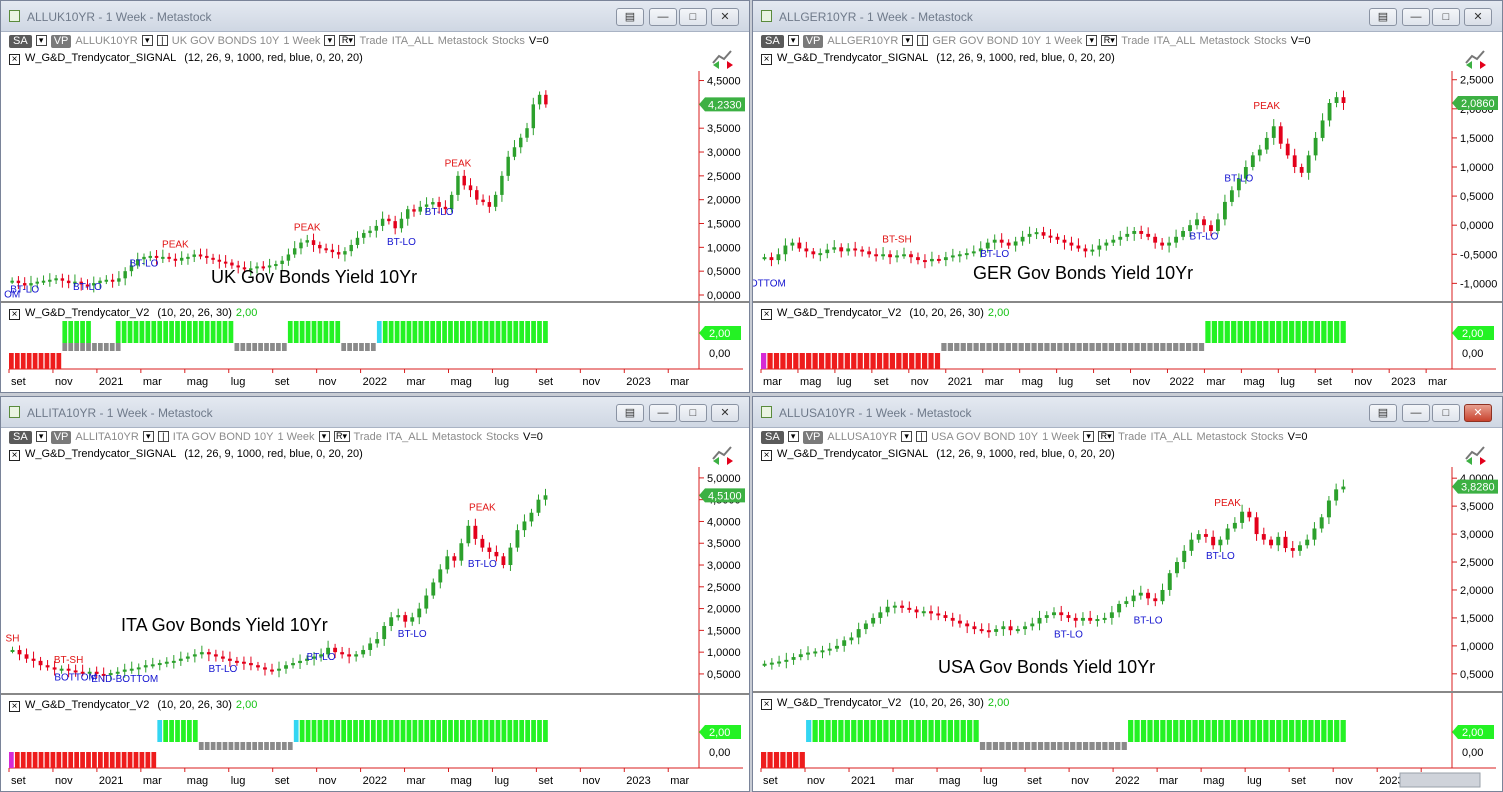 The height and width of the screenshot is (792, 1503). I want to click on price-tick-label: 1,5000, so click(1477, 139).